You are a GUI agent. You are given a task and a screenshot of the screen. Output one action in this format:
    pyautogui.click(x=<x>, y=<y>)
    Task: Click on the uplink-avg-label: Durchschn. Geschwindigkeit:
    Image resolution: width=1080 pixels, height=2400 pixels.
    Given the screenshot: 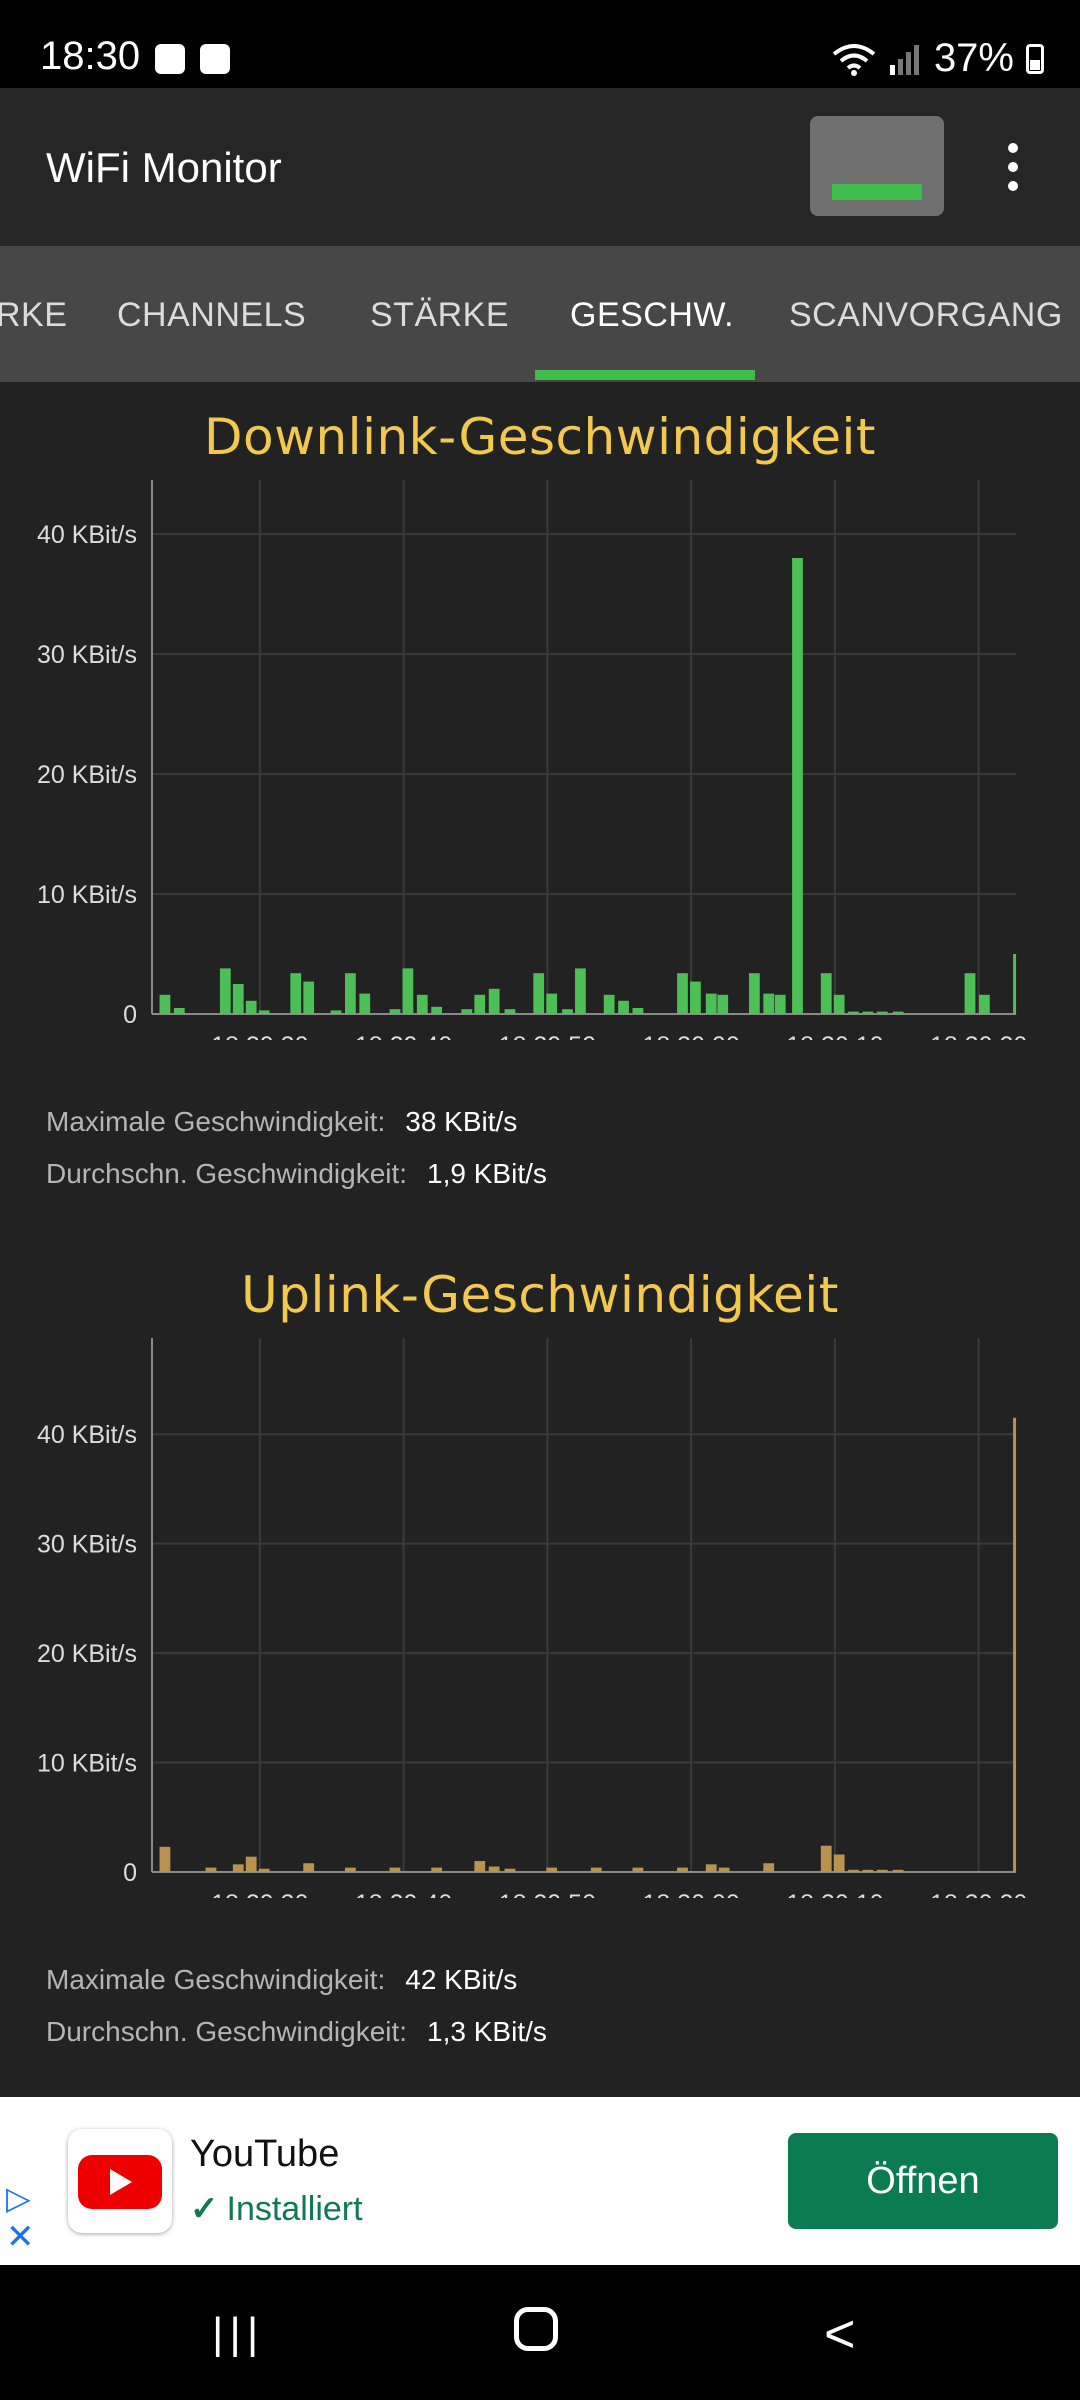 What is the action you would take?
    pyautogui.click(x=227, y=2031)
    